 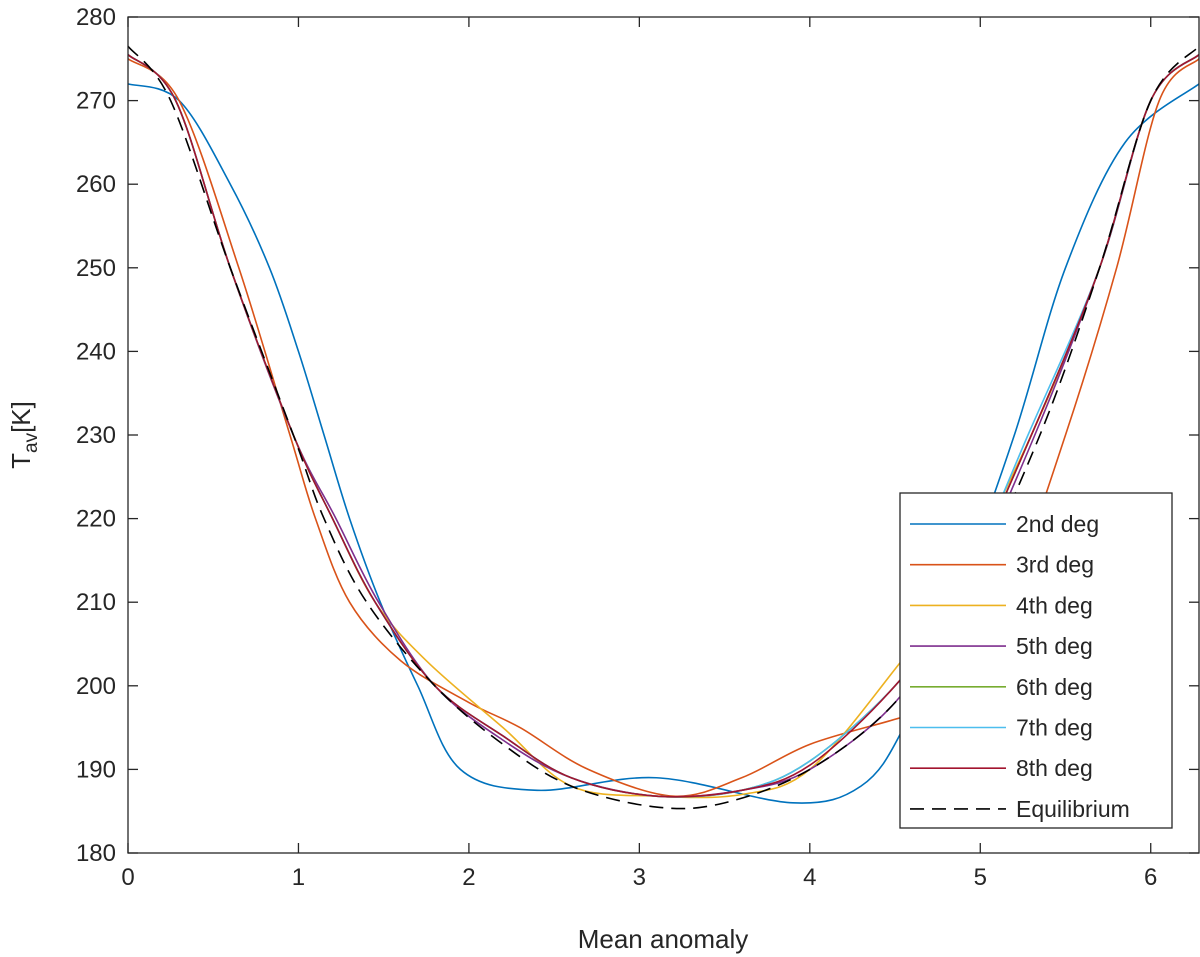 What do you see at coordinates (1055, 565) in the screenshot?
I see `legend-label: 3rd deg` at bounding box center [1055, 565].